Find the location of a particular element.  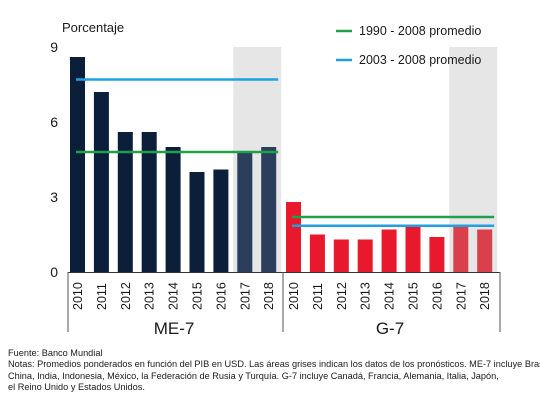

x-tick-label-g-7-2016: 2016 is located at coordinates (437, 296).